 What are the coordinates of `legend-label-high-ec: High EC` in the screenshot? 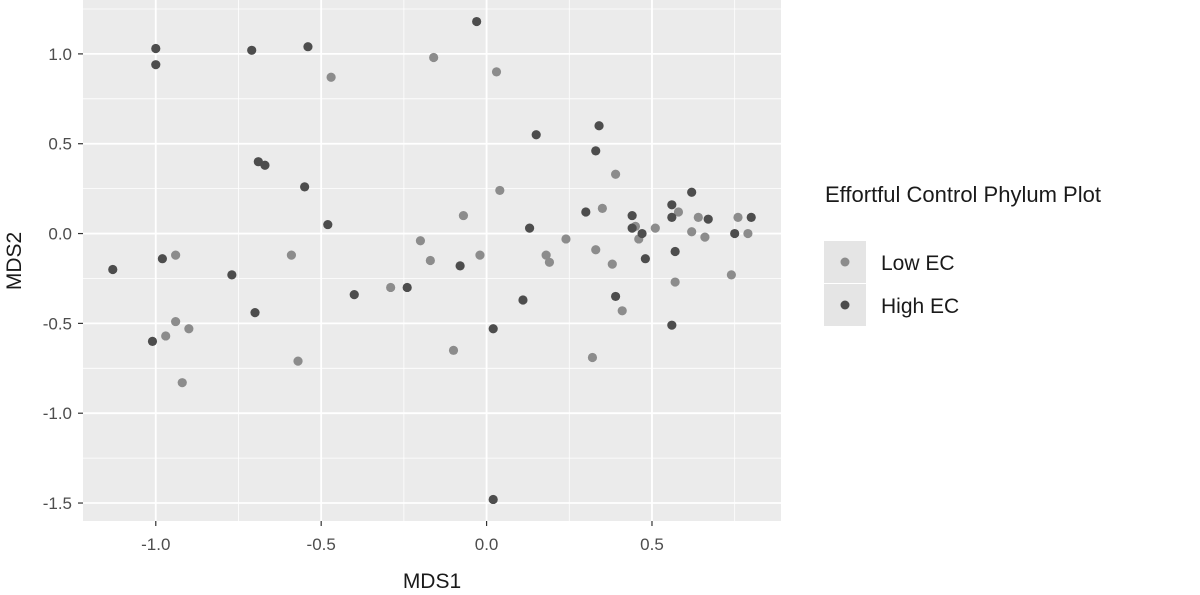 It's located at (920, 306).